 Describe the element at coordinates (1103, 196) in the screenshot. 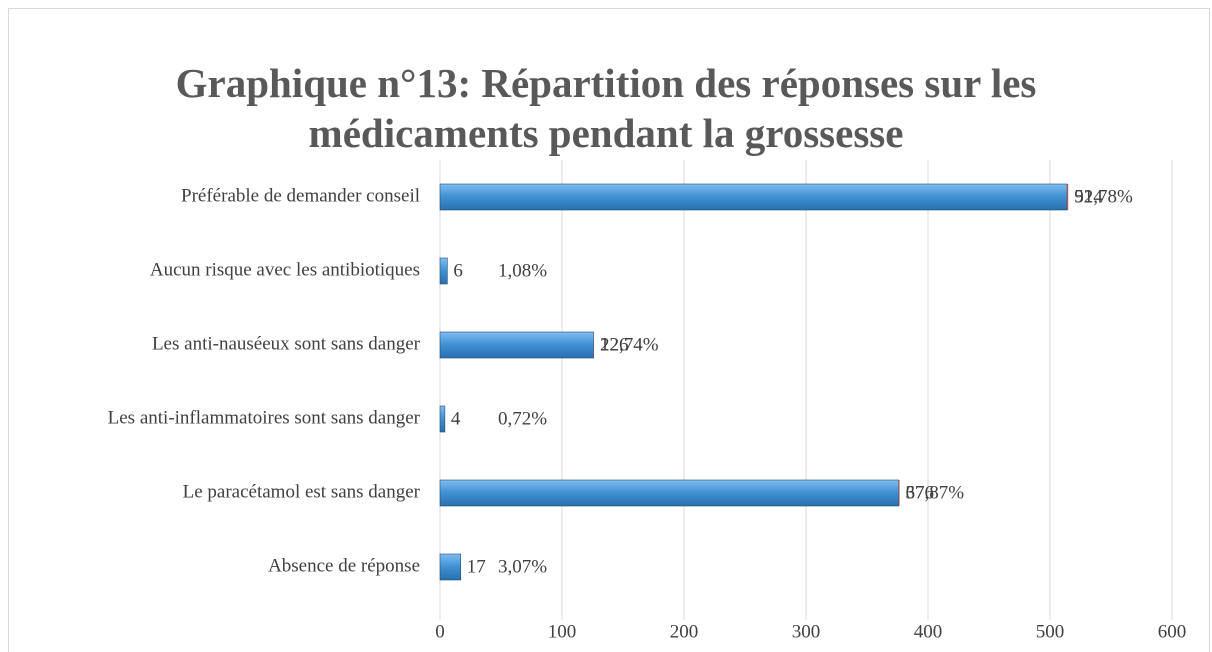

I see `percent-label: 92,78%` at that location.